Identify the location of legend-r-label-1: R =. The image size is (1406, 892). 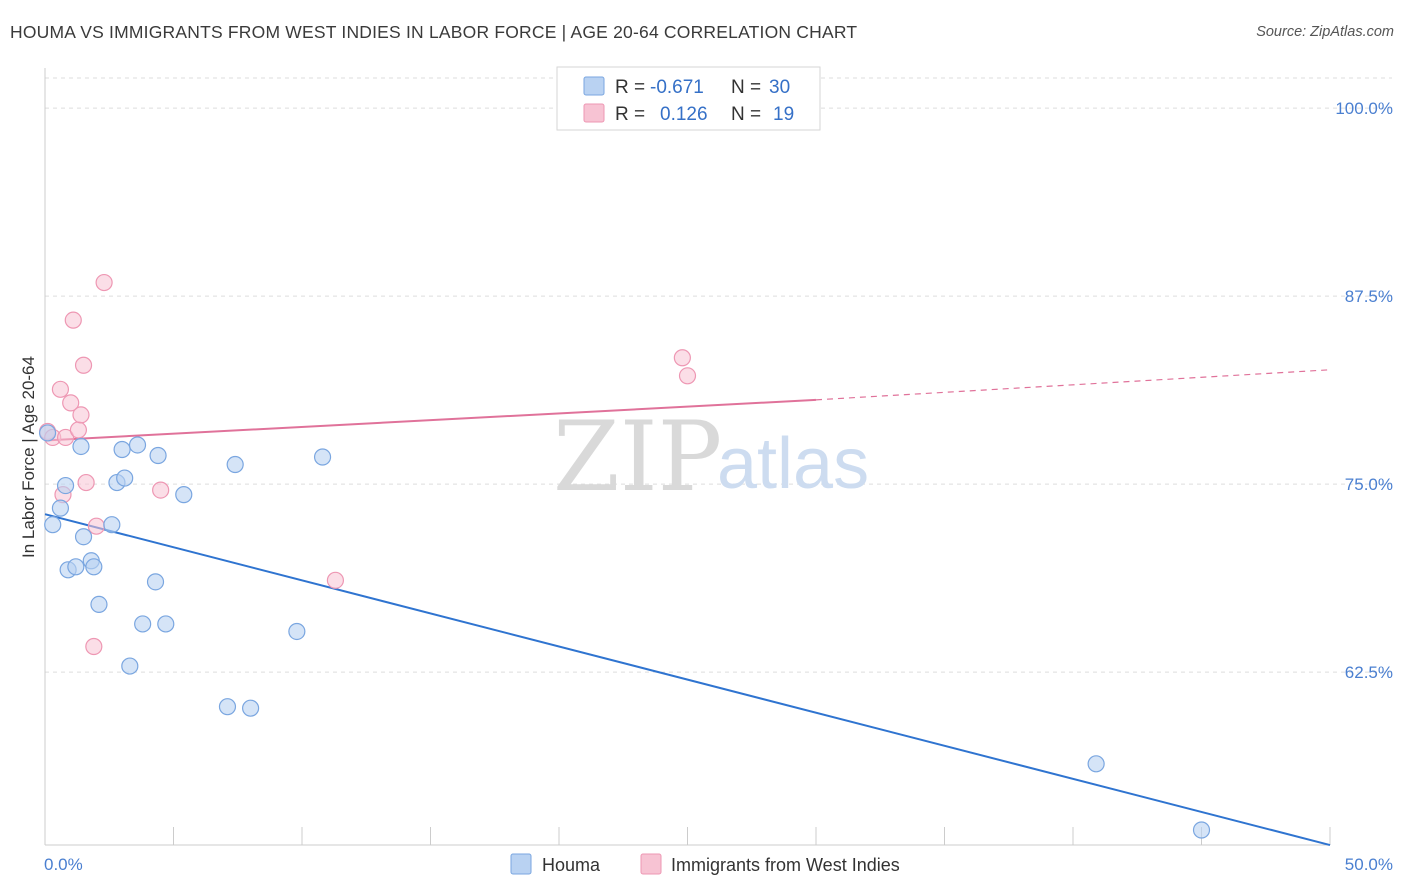
(630, 87).